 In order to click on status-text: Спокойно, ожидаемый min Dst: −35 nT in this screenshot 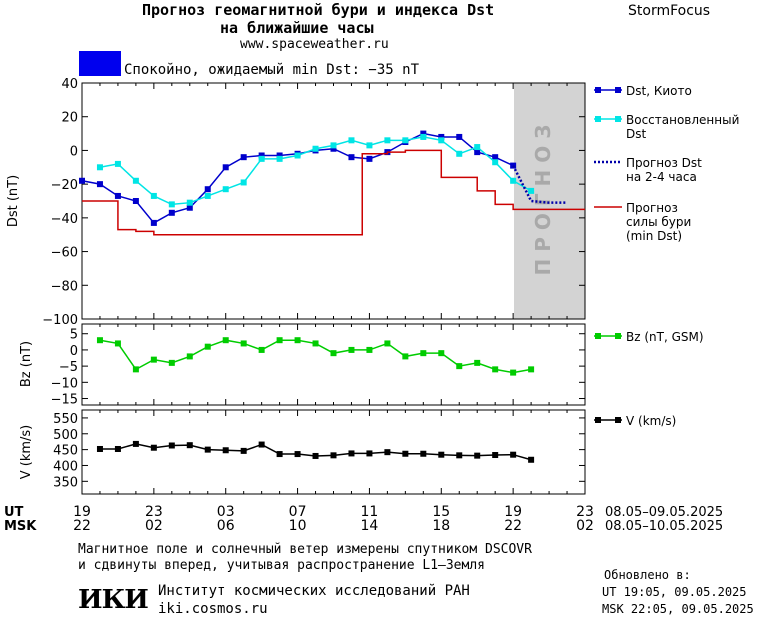, I will do `click(272, 70)`.